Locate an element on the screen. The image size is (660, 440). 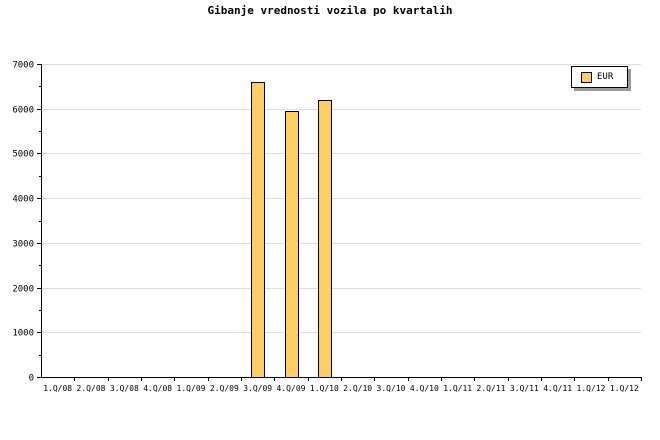
chart-title: Gibanje vrednosti vozila po kvartalih is located at coordinates (330, 10).